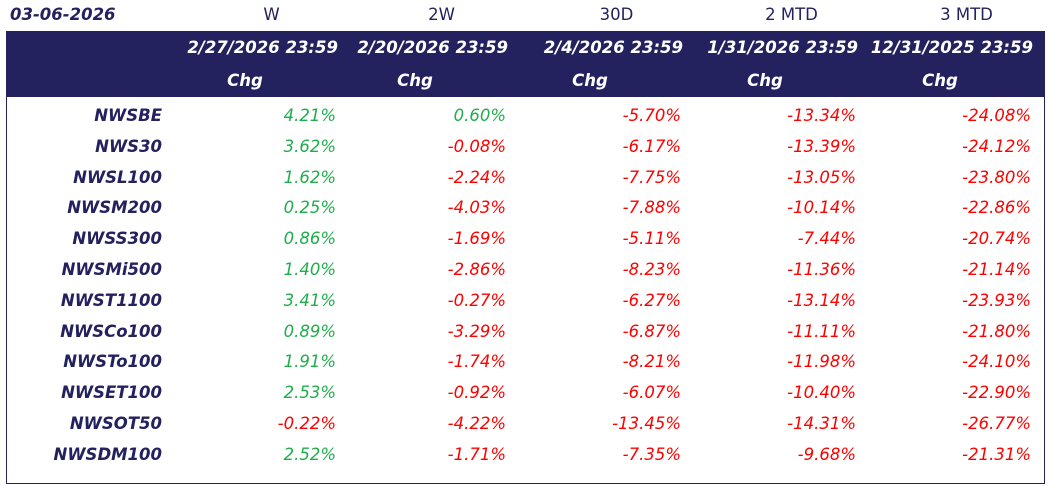 This screenshot has width=1050, height=486. I want to click on date-header: 2/27/2026 23:59, so click(262, 47).